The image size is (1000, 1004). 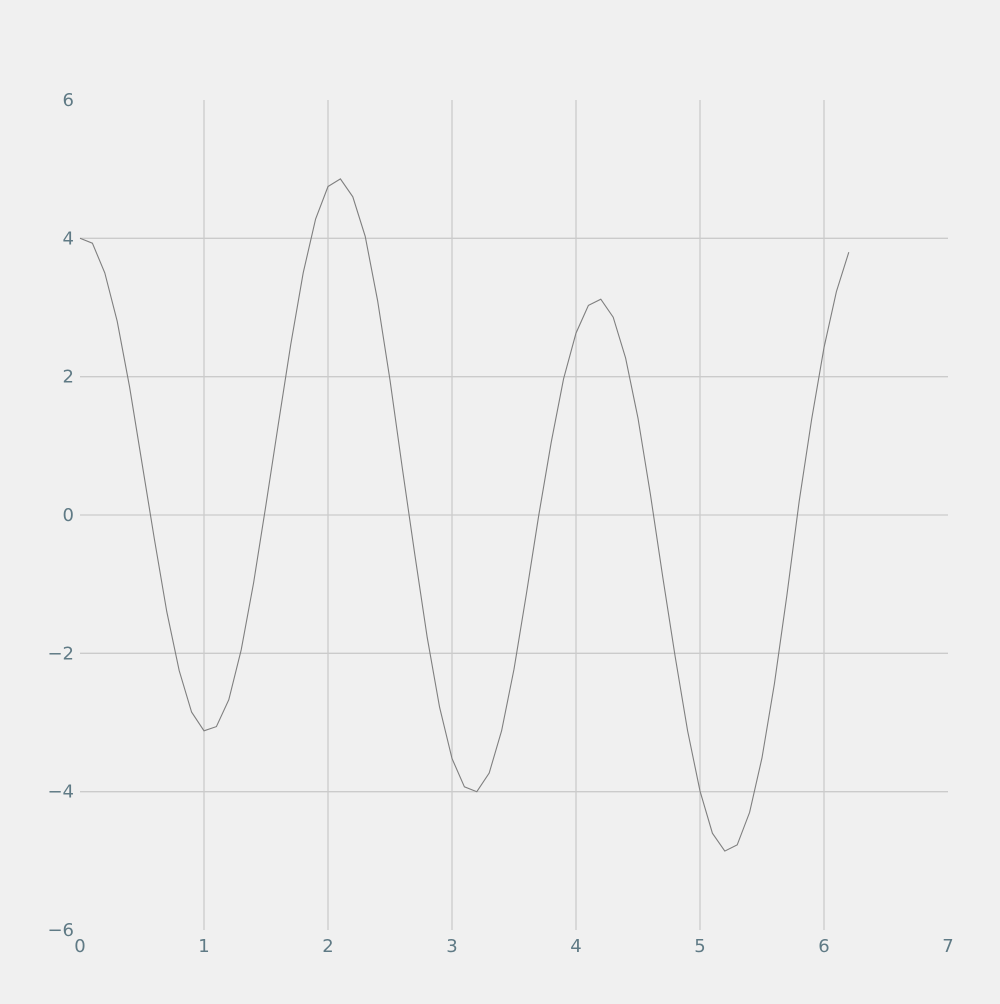 I want to click on y-tick-label: −2, so click(x=60, y=653).